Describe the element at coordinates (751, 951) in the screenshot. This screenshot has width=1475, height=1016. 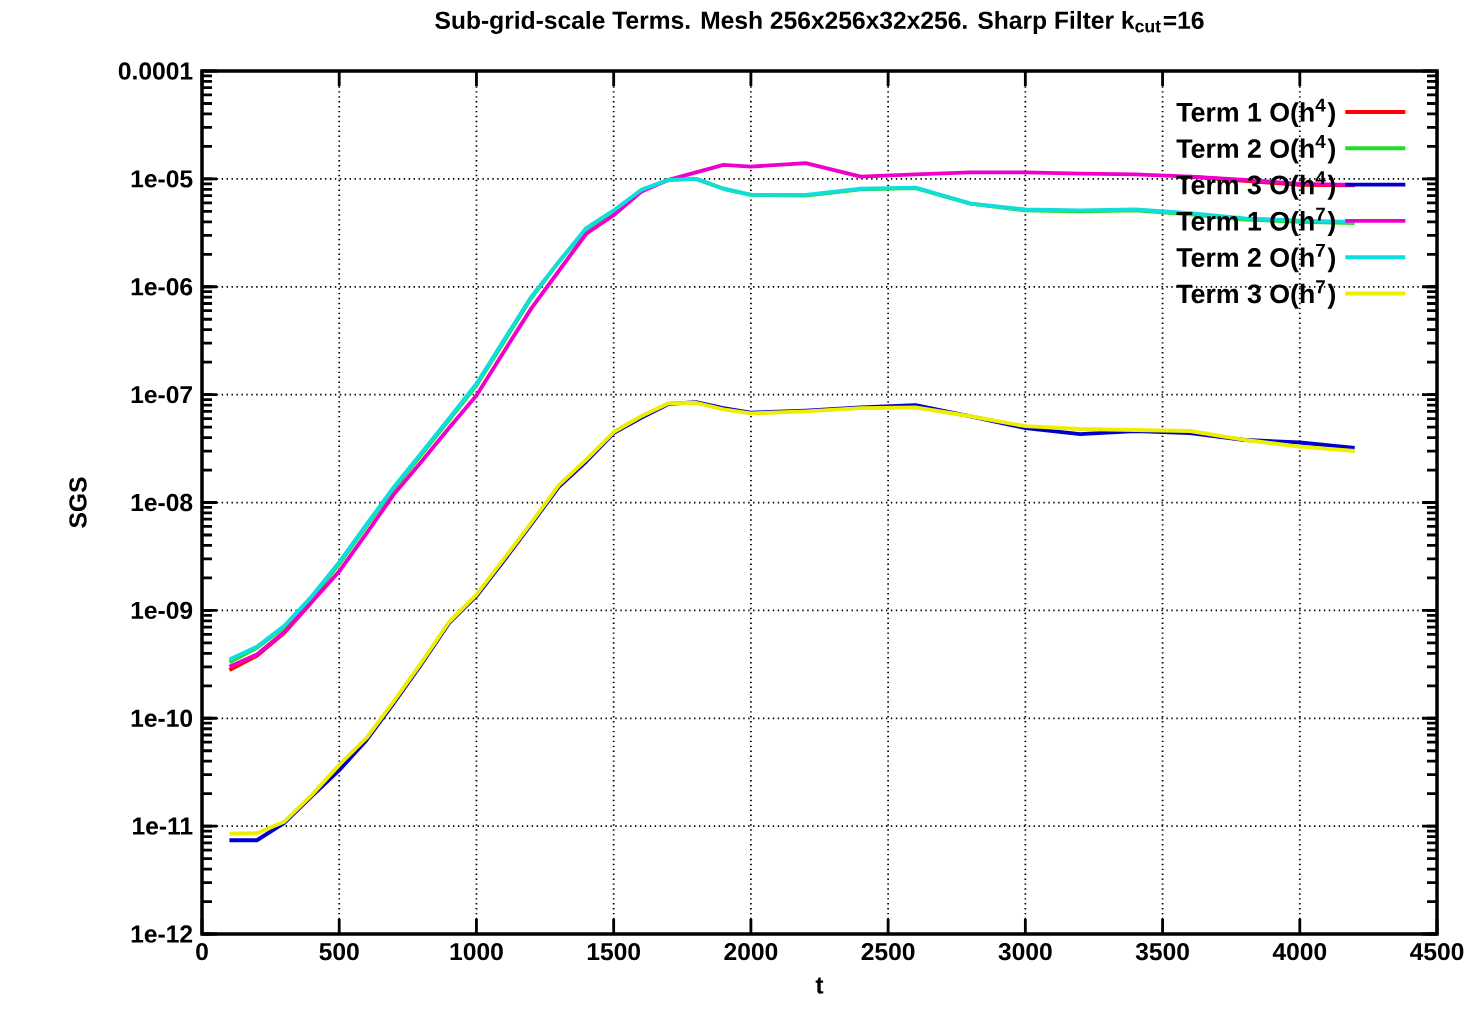
I see `x-tick-label: 2000` at that location.